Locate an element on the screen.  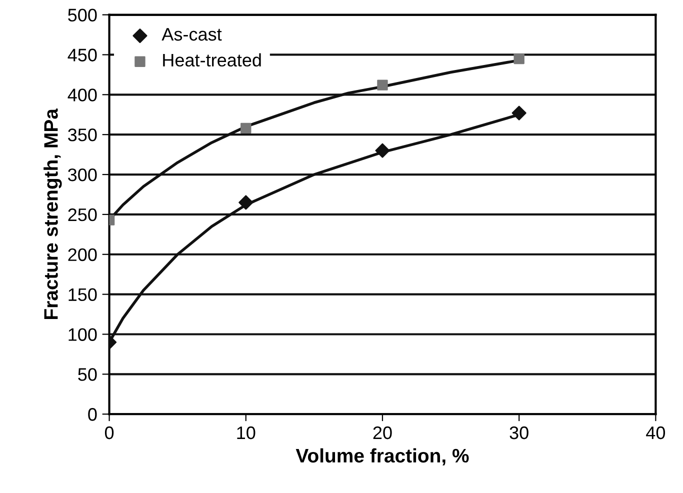
y-tick-label: 150 is located at coordinates (82, 295).